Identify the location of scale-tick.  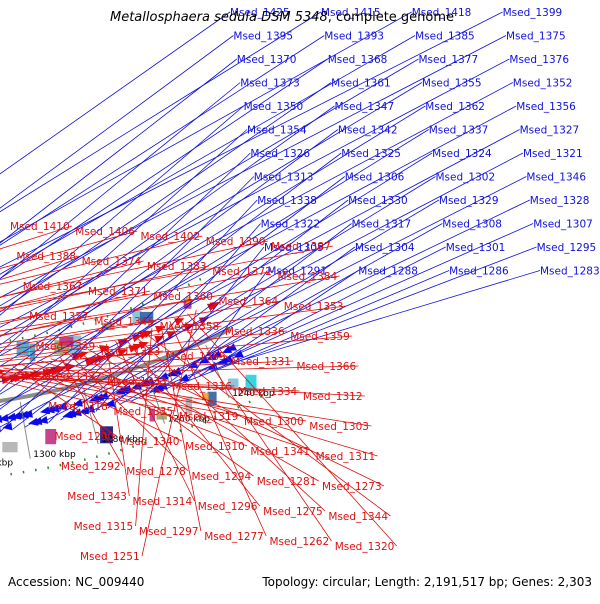
(91, 416).